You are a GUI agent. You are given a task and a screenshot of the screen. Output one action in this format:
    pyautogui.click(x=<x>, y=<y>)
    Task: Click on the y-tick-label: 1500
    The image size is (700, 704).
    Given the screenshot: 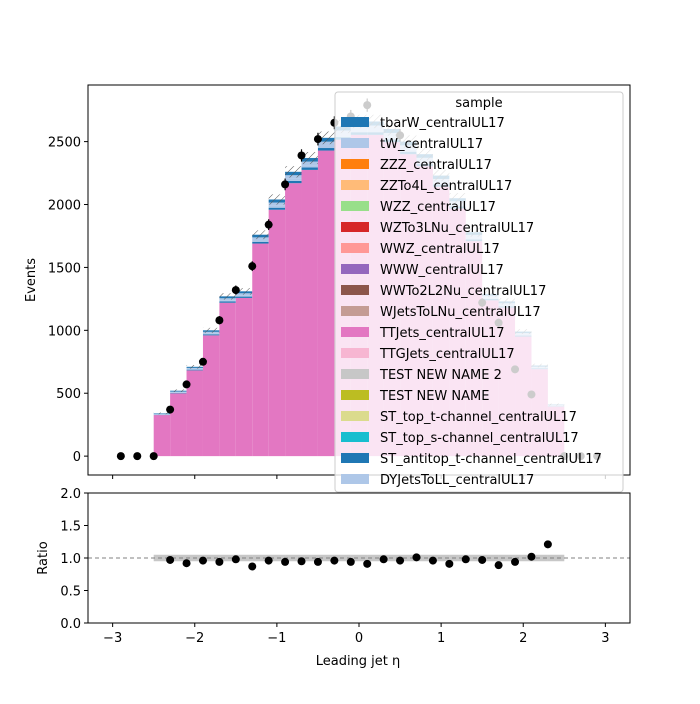 What is the action you would take?
    pyautogui.click(x=64, y=268)
    